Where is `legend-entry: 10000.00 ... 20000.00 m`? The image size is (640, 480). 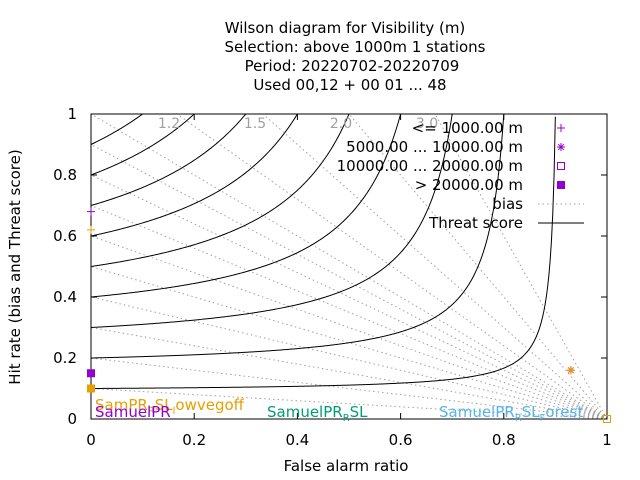
legend-entry: 10000.00 ... 20000.00 m is located at coordinates (451, 166).